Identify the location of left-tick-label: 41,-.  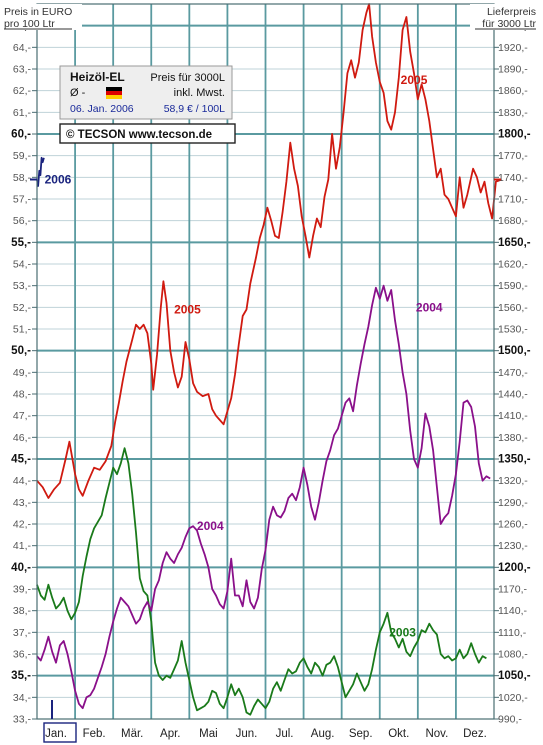
(22, 546).